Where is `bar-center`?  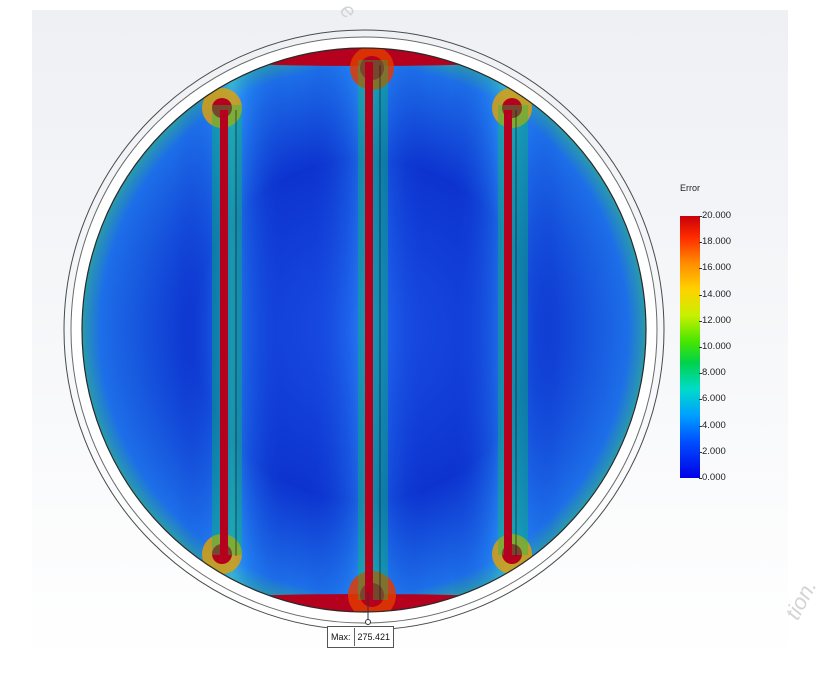 bar-center is located at coordinates (369, 331).